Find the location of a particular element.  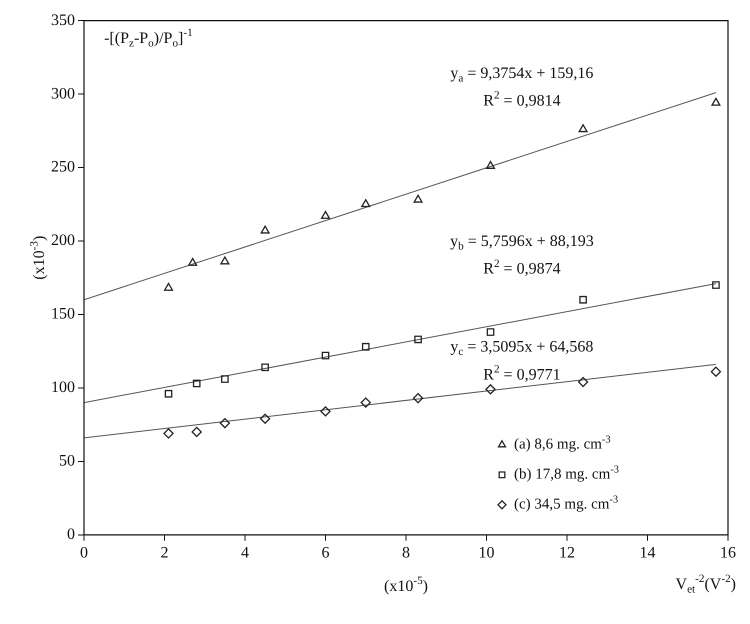

y-tick-label: 350 is located at coordinates (63, 20).